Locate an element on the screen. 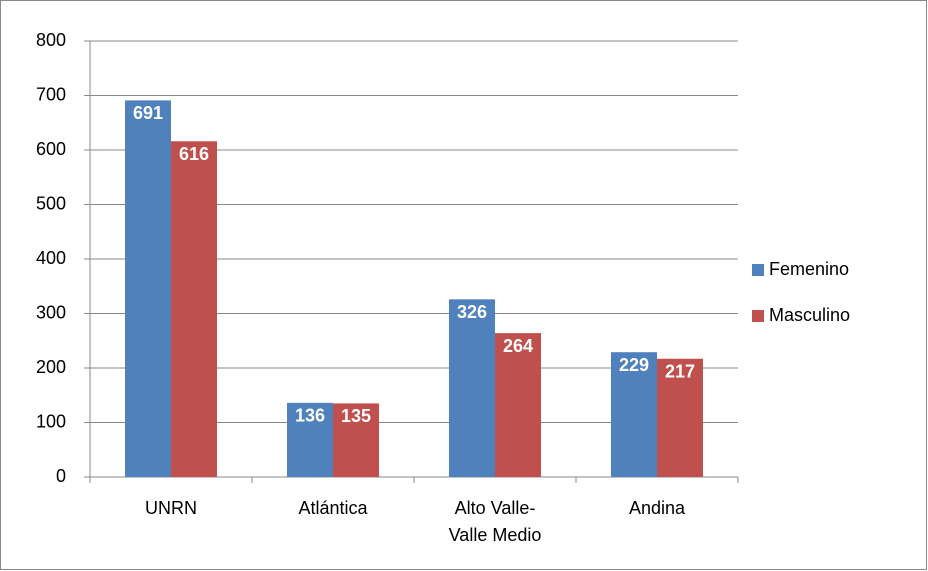 The height and width of the screenshot is (571, 928). x-tick-label-line: Valle Medio is located at coordinates (495, 535).